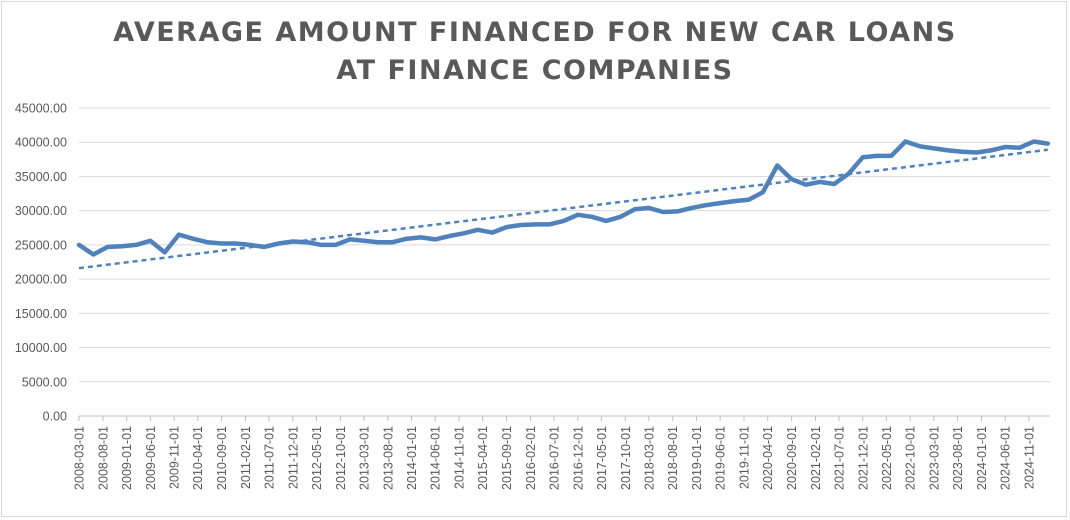 The width and height of the screenshot is (1070, 520). What do you see at coordinates (816, 458) in the screenshot?
I see `x-tick-label: 2021-02-01` at bounding box center [816, 458].